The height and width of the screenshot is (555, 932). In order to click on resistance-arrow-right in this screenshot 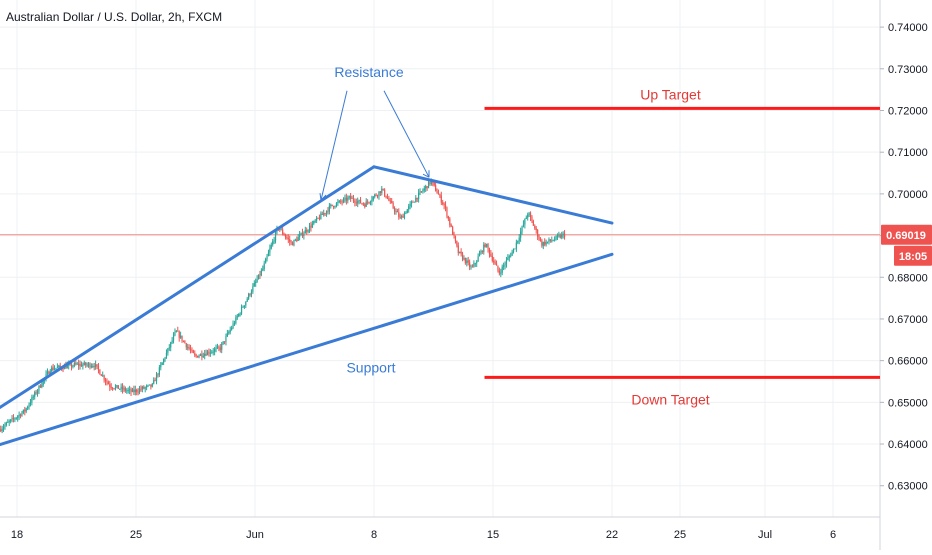, I will do `click(406, 134)`.